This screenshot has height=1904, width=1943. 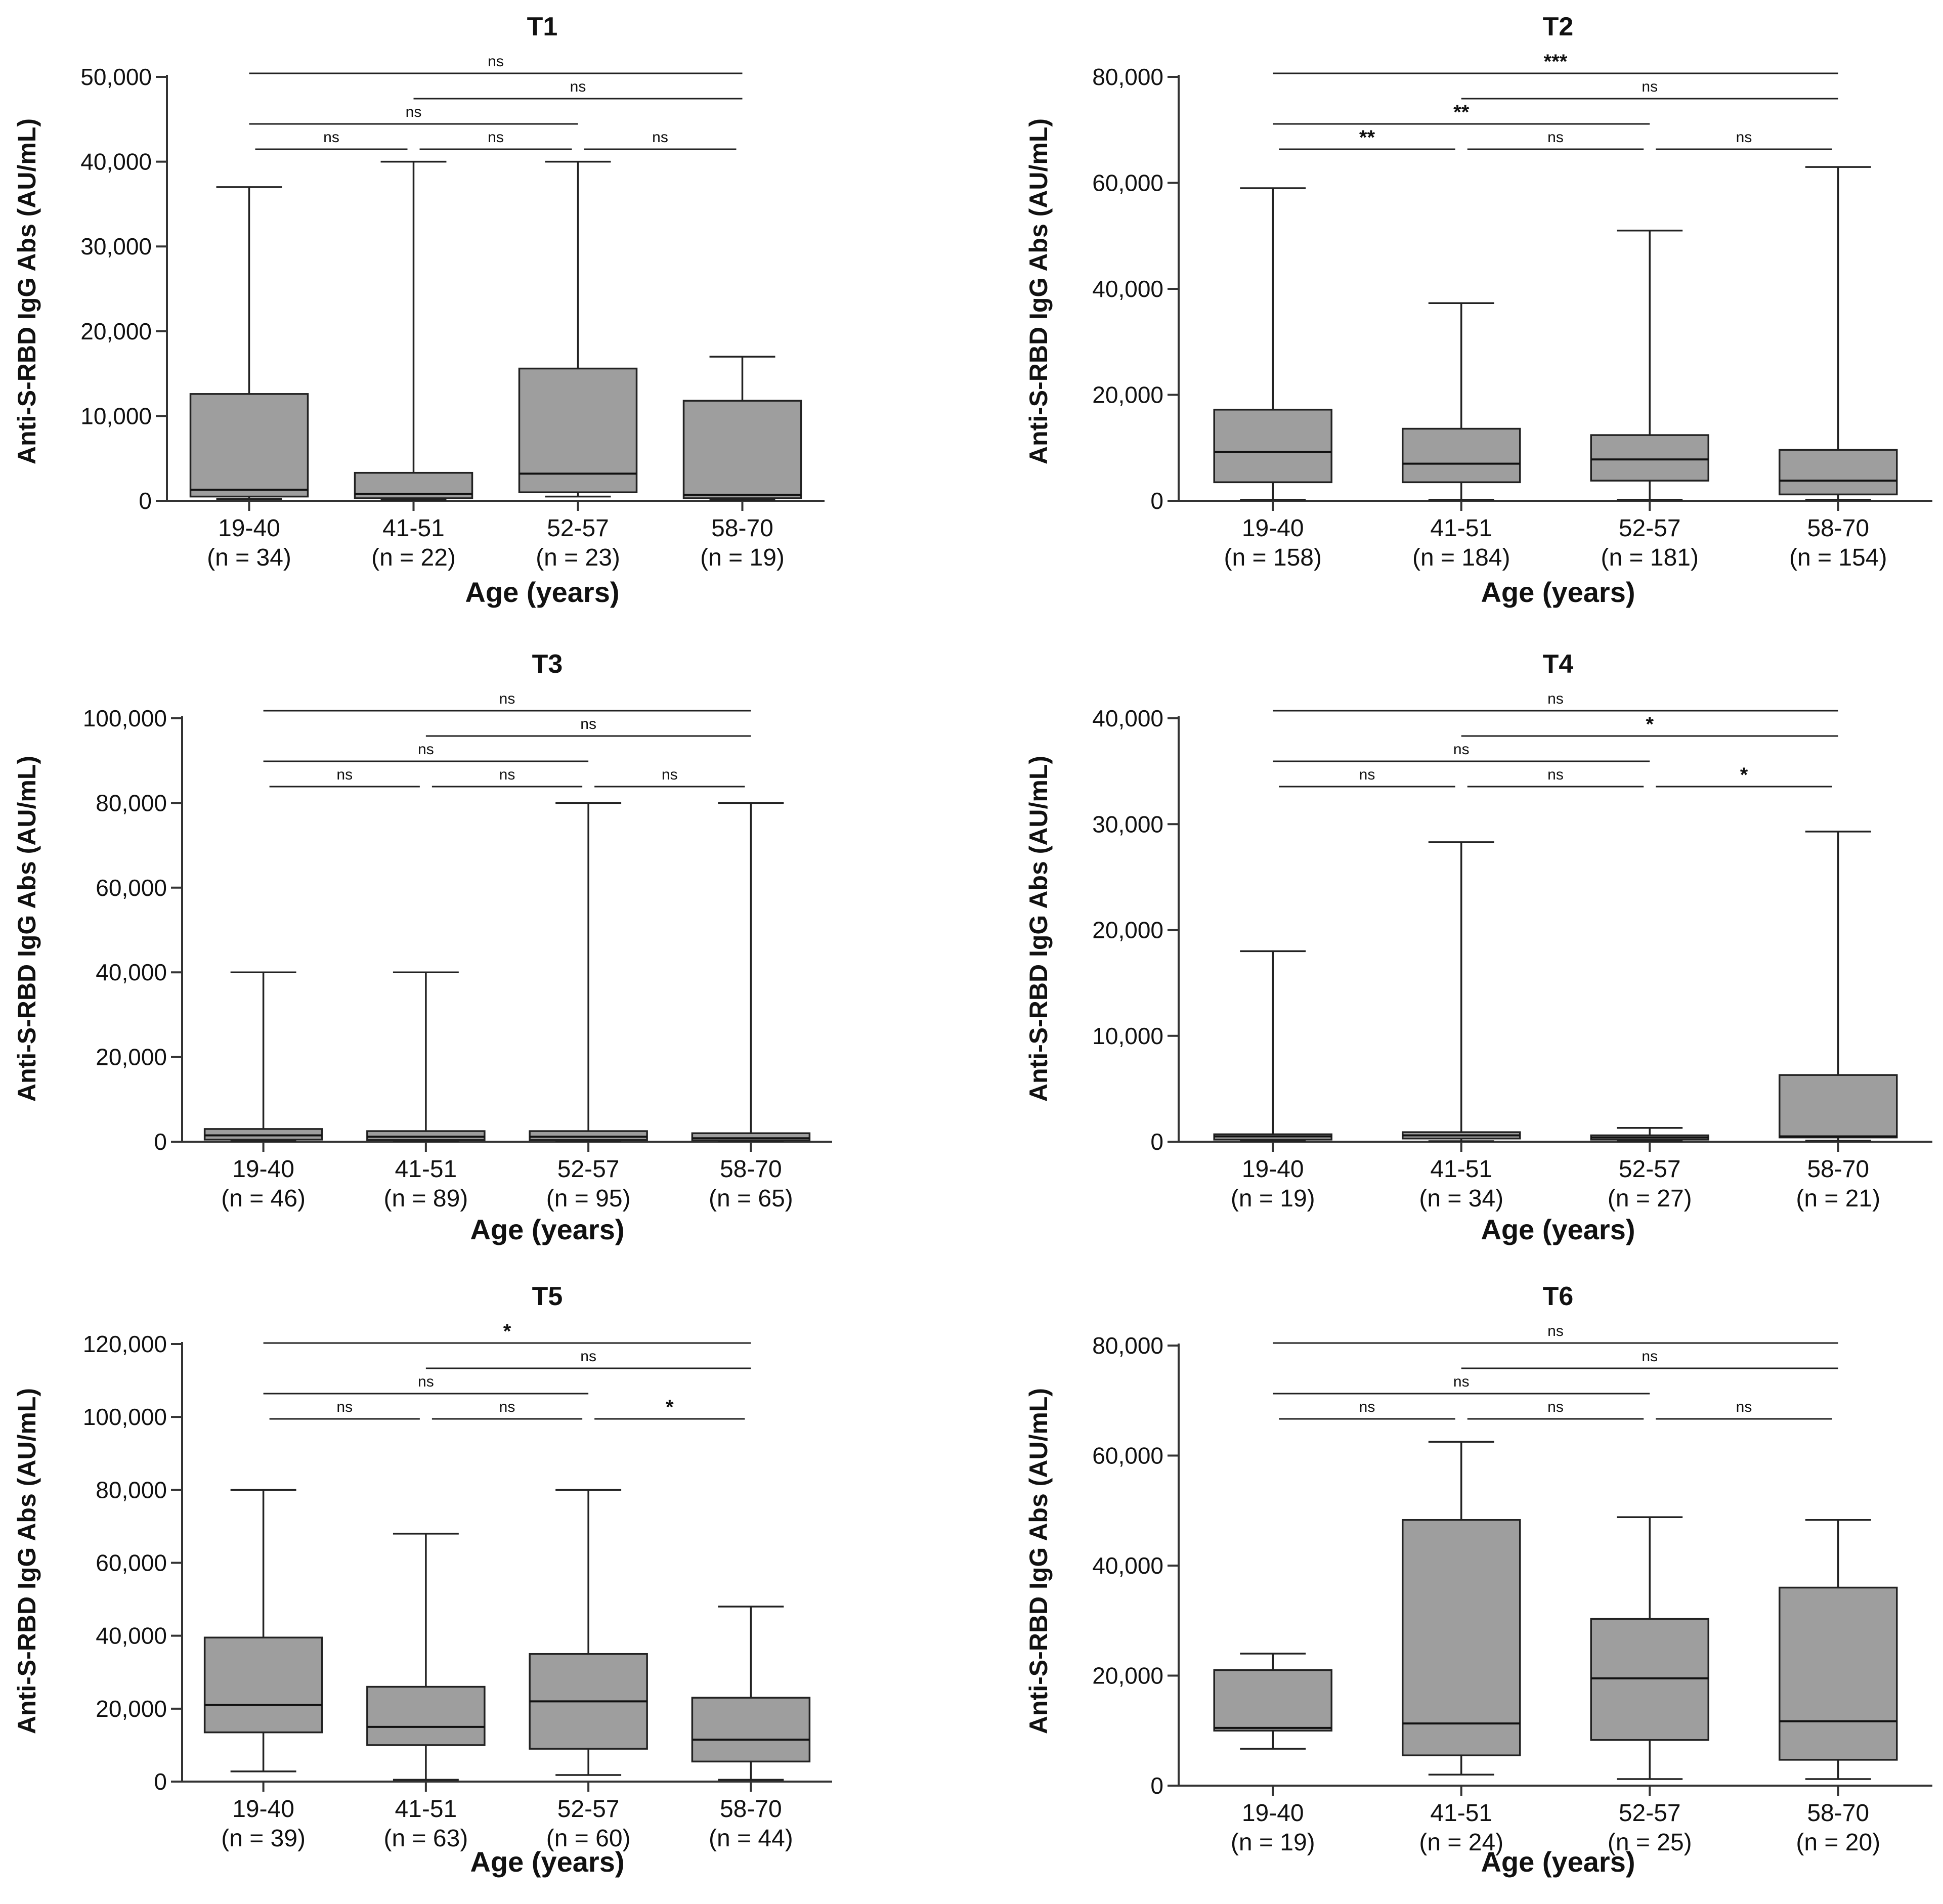 What do you see at coordinates (1461, 112) in the screenshot?
I see `significance-label: **` at bounding box center [1461, 112].